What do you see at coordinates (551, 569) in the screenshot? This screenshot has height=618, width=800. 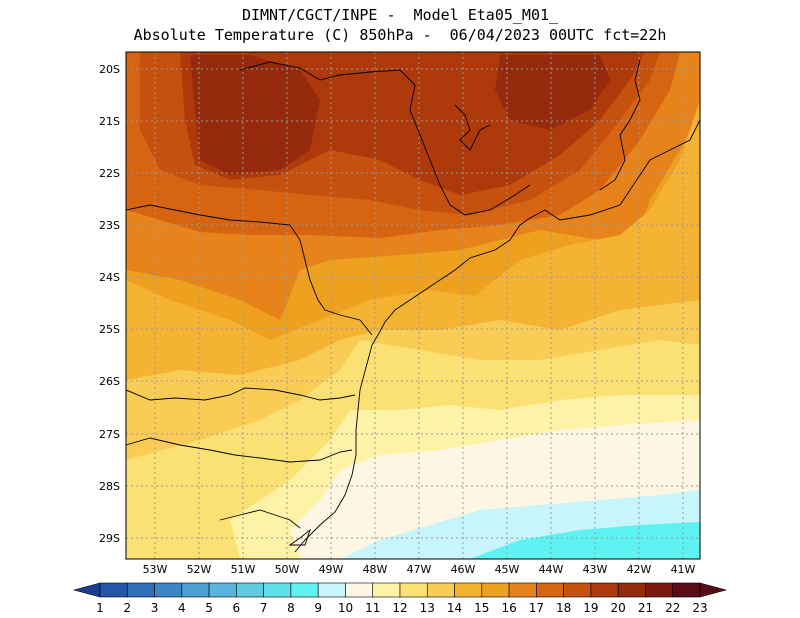 I see `lon-tick-label: 44W` at bounding box center [551, 569].